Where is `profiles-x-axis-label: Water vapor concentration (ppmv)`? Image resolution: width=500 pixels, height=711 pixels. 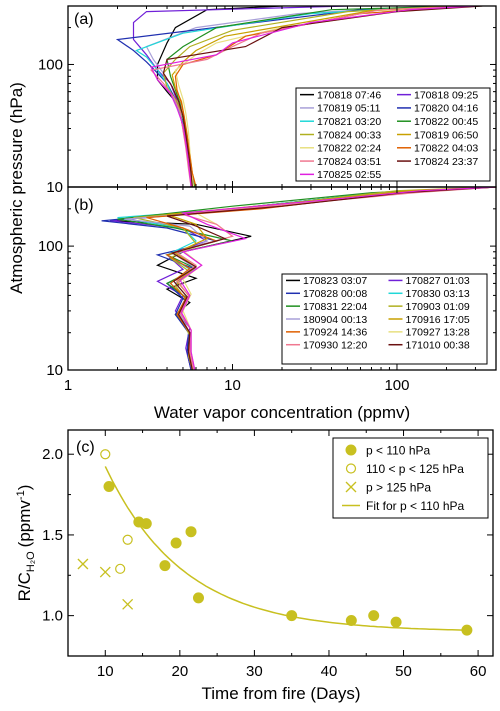
profiles-x-axis-label: Water vapor concentration (ppmv) is located at coordinates (282, 412).